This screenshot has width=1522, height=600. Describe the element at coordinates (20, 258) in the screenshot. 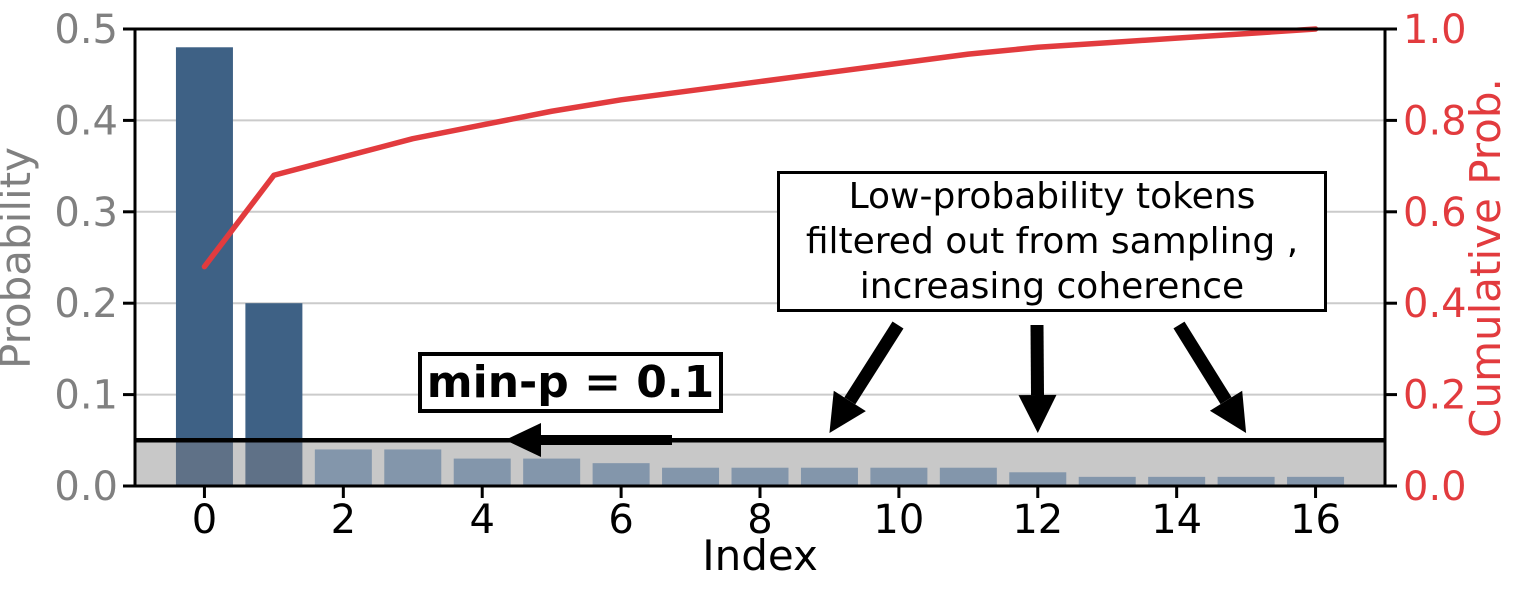

I see `left-y-axis-label: Probability` at that location.